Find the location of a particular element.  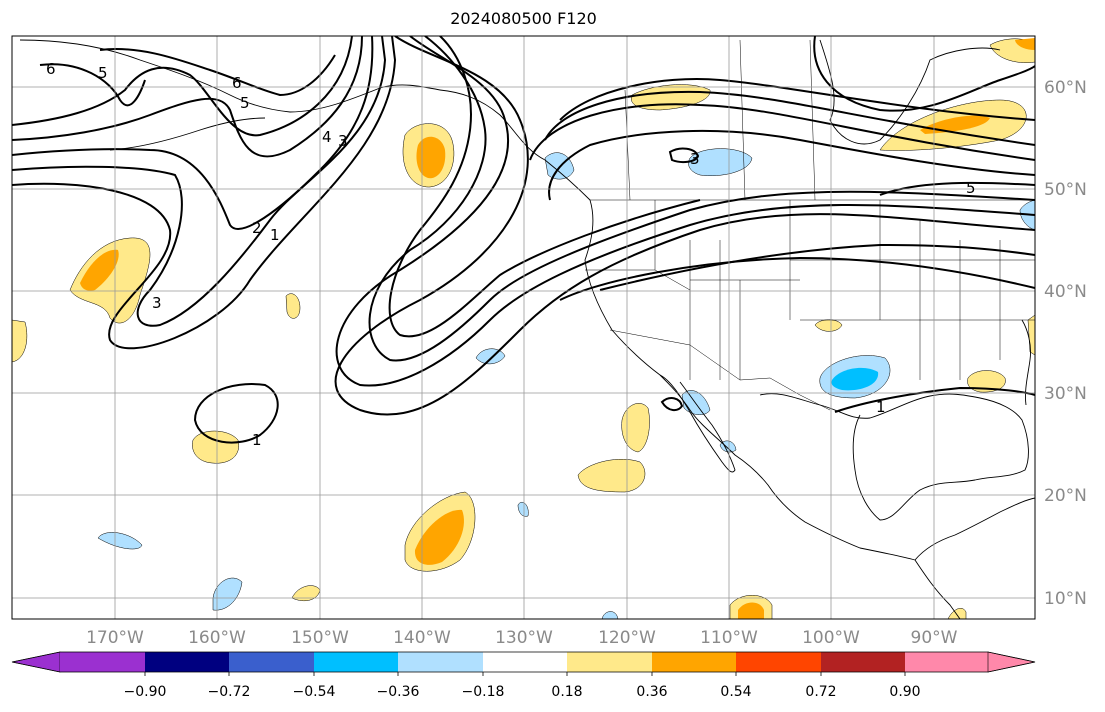

contour-label: 2 is located at coordinates (257, 228).